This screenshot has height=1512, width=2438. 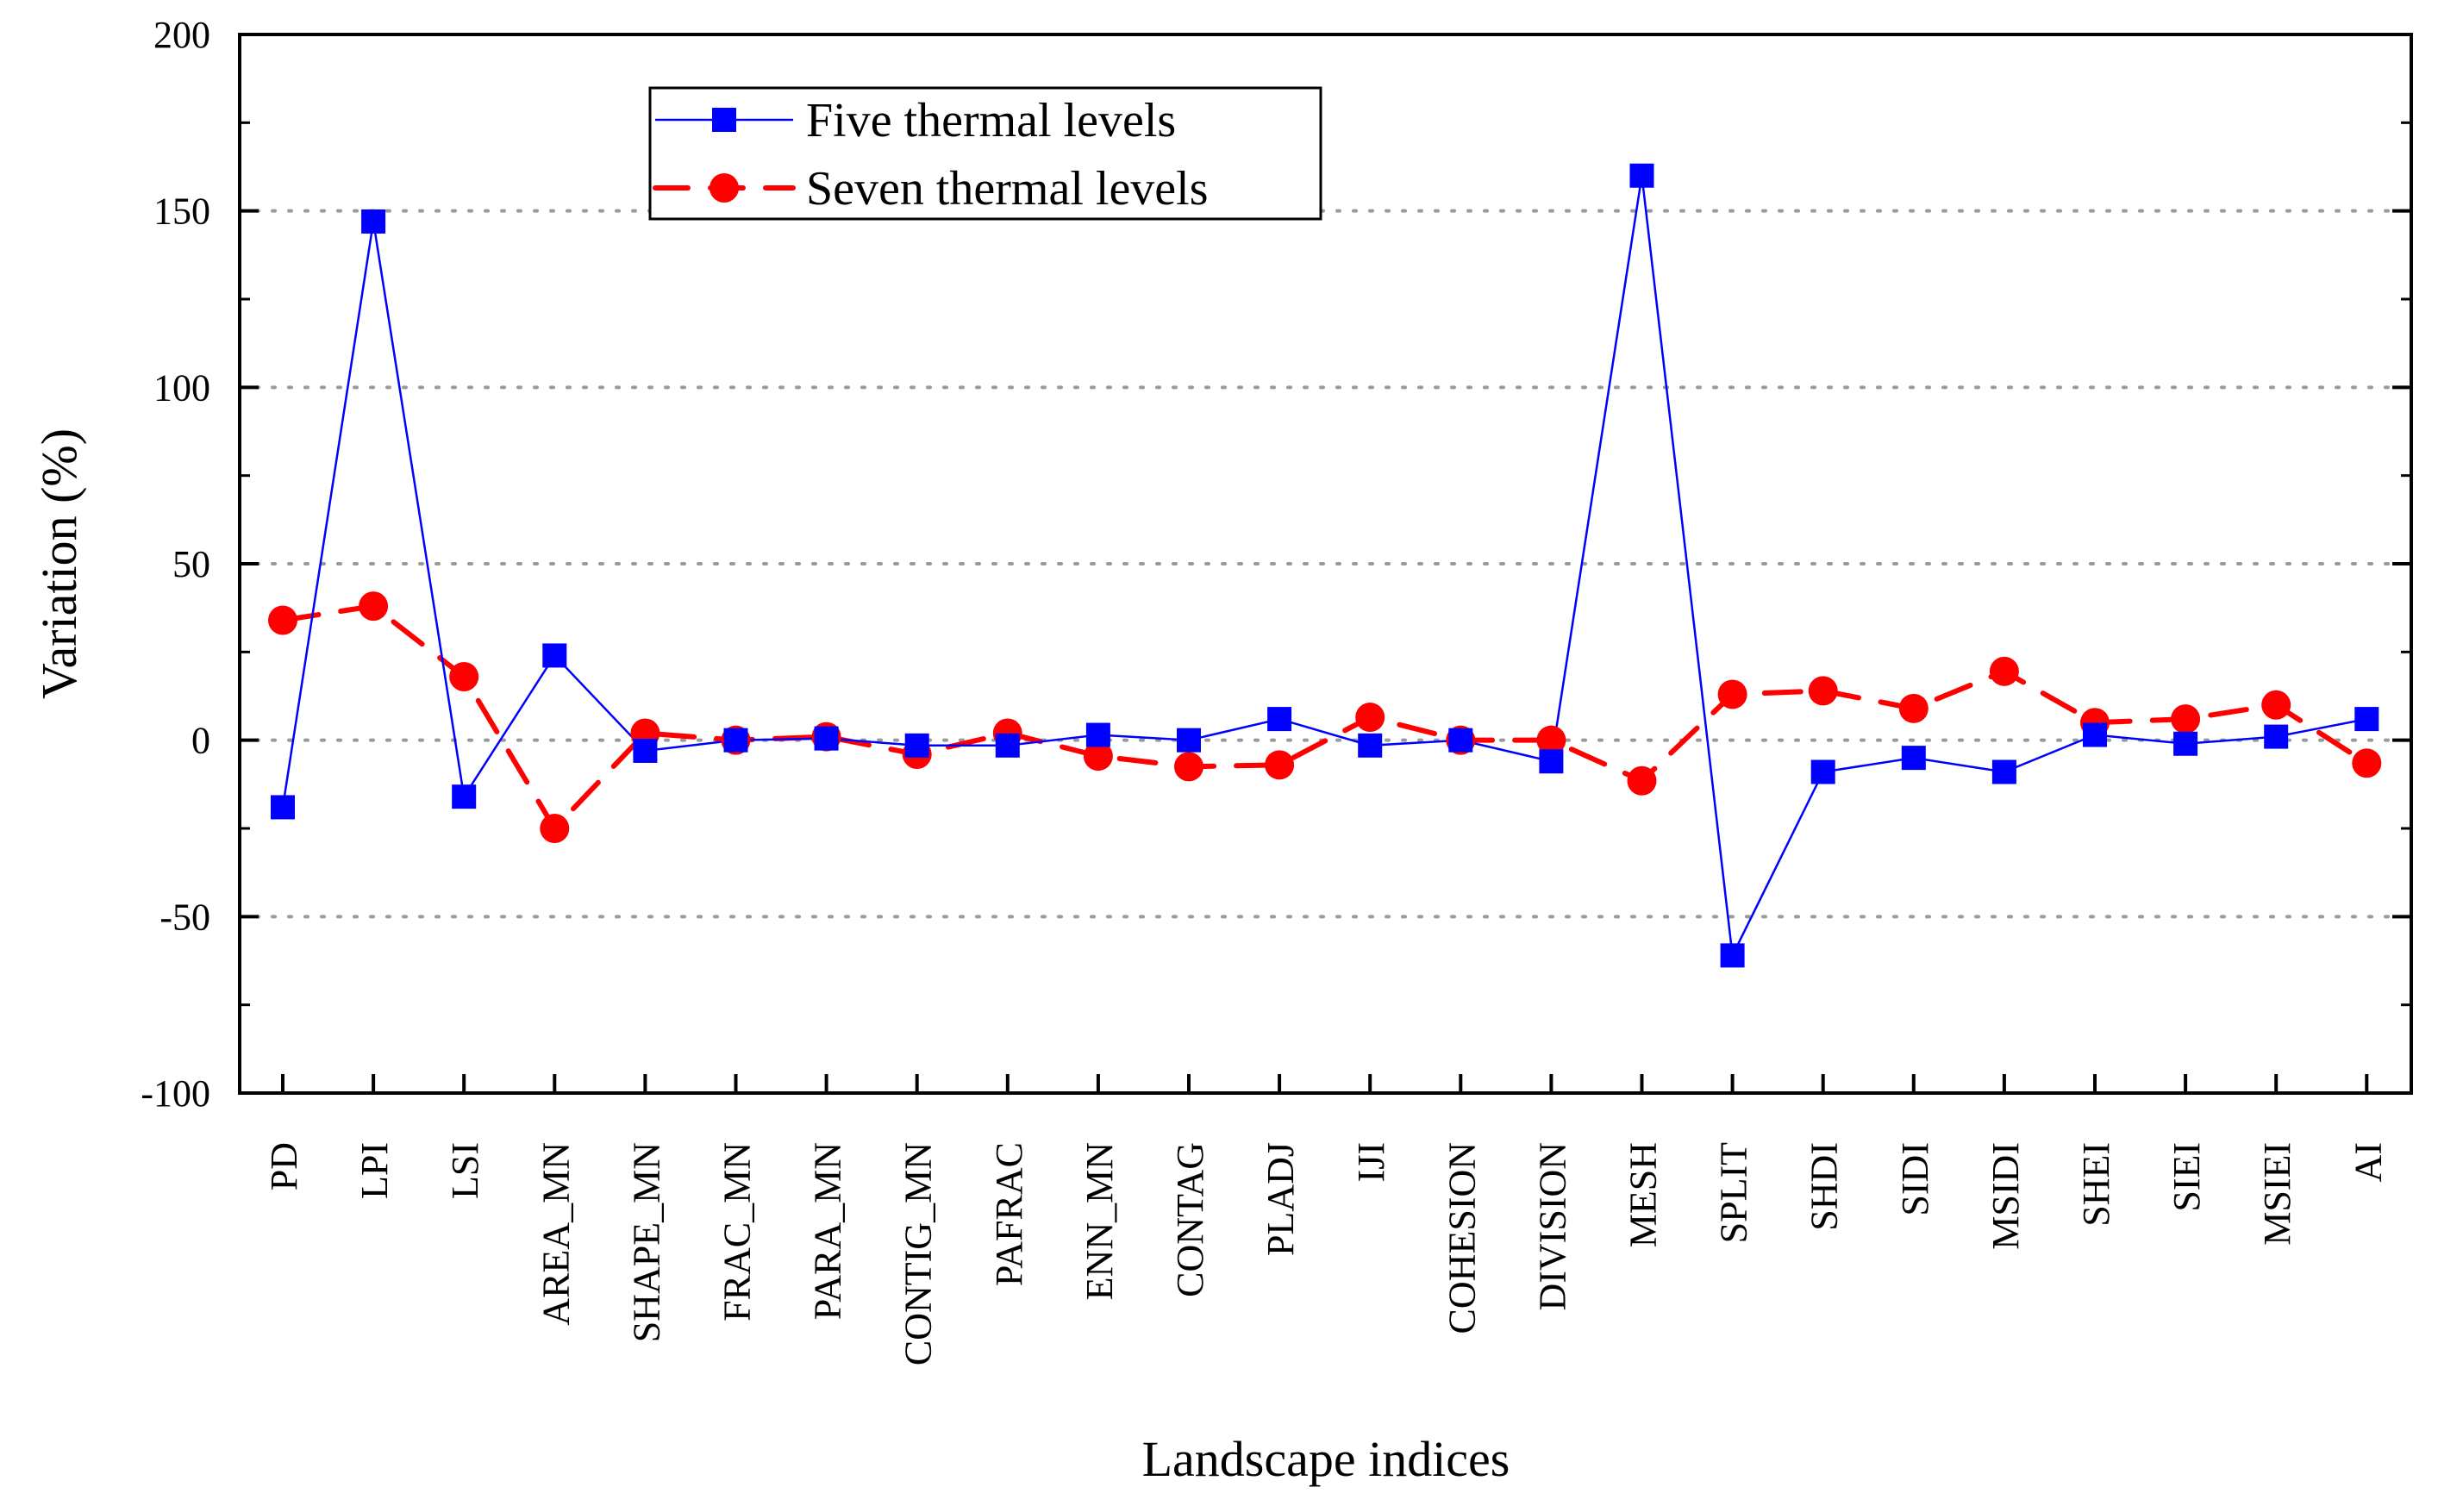 I want to click on x-tick-label: DIVISION, so click(x=1552, y=1226).